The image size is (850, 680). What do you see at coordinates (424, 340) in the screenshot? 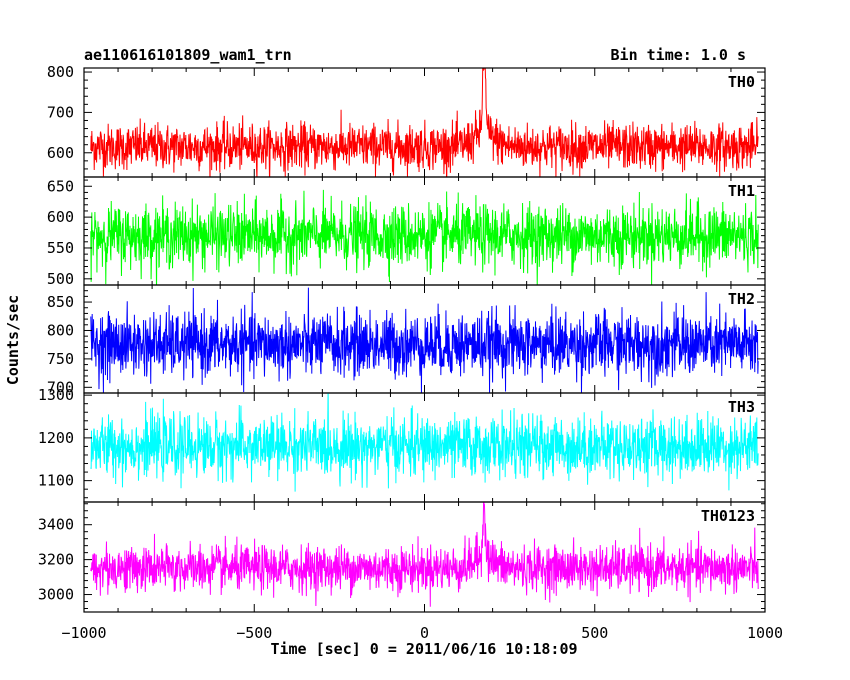
I see `series-line-th2` at bounding box center [424, 340].